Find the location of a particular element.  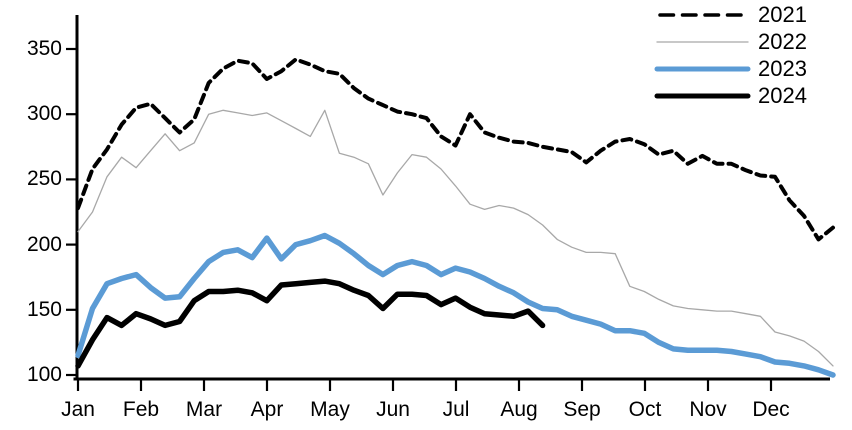

legend-label-2022: 2022 is located at coordinates (782, 41).